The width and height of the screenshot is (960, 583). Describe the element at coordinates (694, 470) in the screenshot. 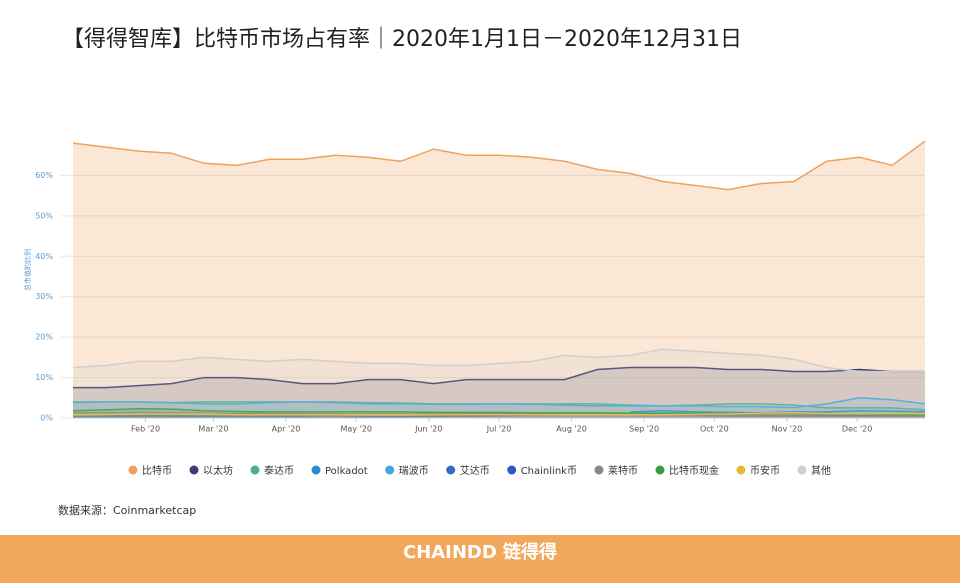

I see `legend-label: 比特币现金` at that location.